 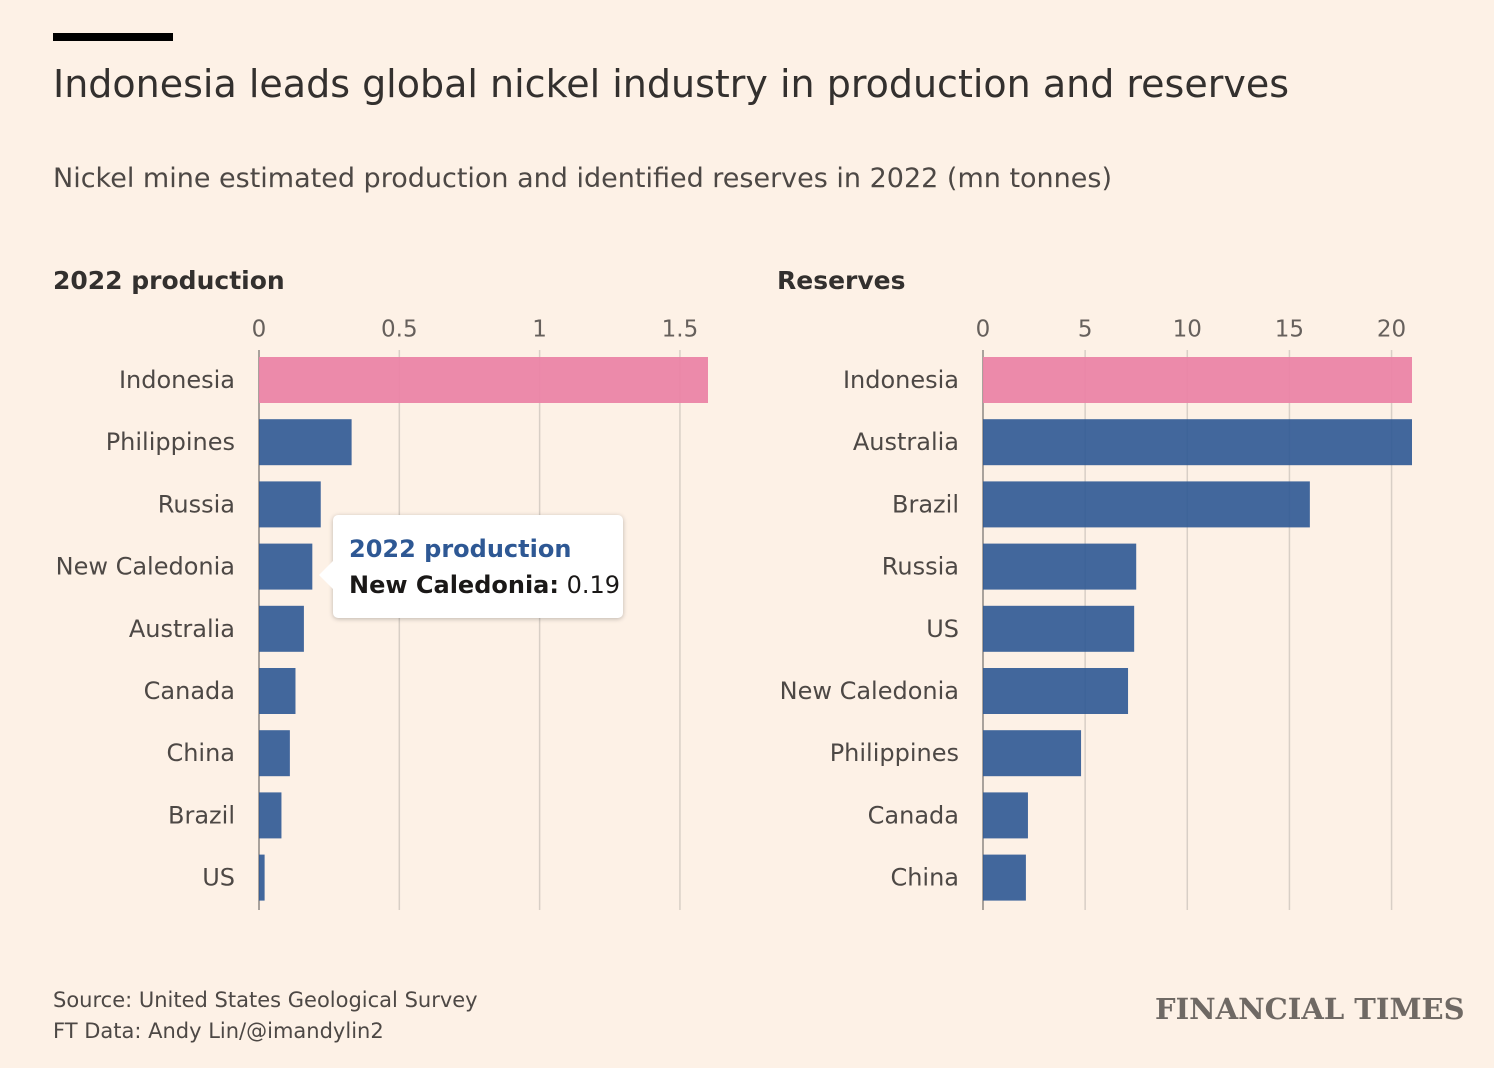 I want to click on x-tick-label: 5, so click(x=1085, y=330).